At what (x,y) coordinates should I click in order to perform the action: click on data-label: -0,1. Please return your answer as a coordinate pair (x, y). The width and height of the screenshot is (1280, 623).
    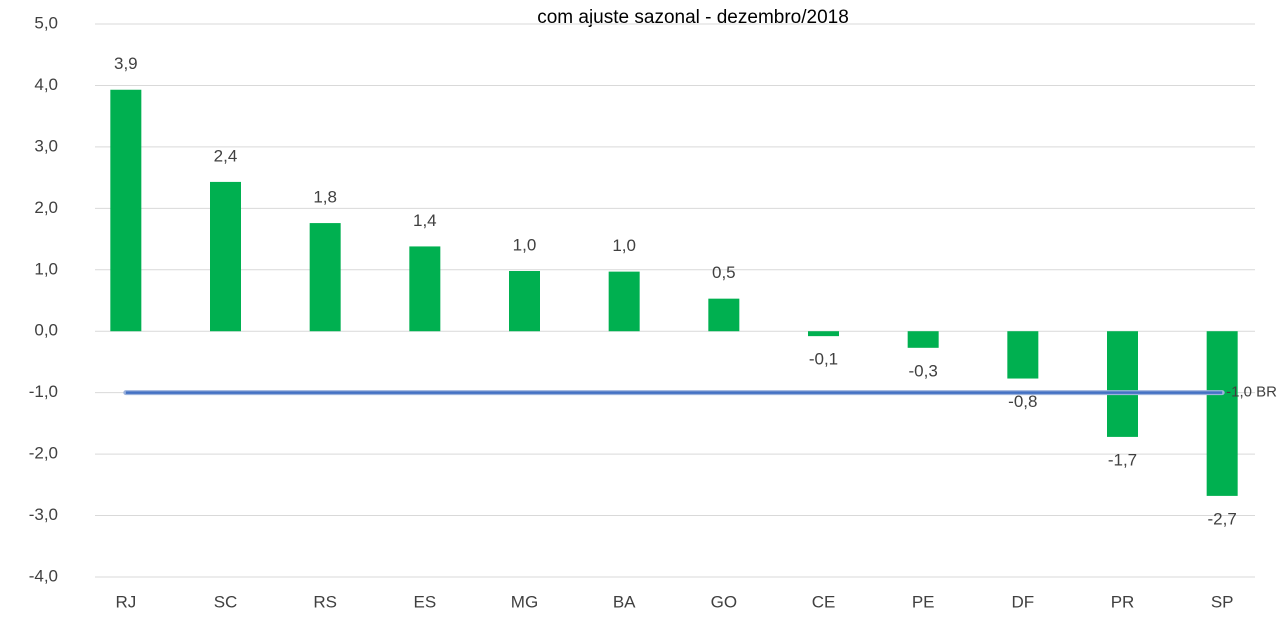
    Looking at the image, I should click on (823, 359).